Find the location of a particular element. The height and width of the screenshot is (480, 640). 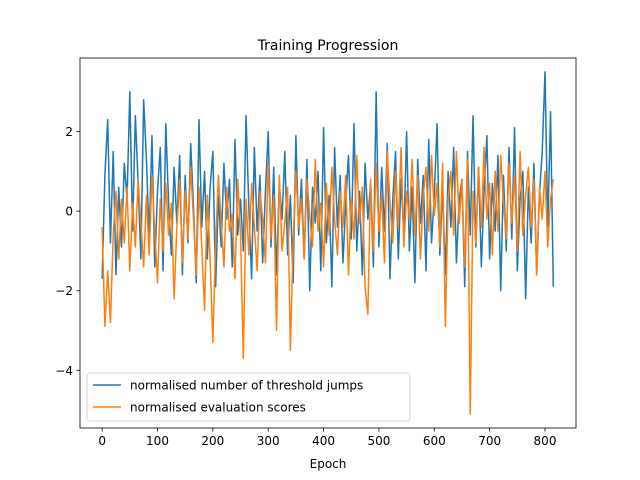

legend-box is located at coordinates (248, 397).